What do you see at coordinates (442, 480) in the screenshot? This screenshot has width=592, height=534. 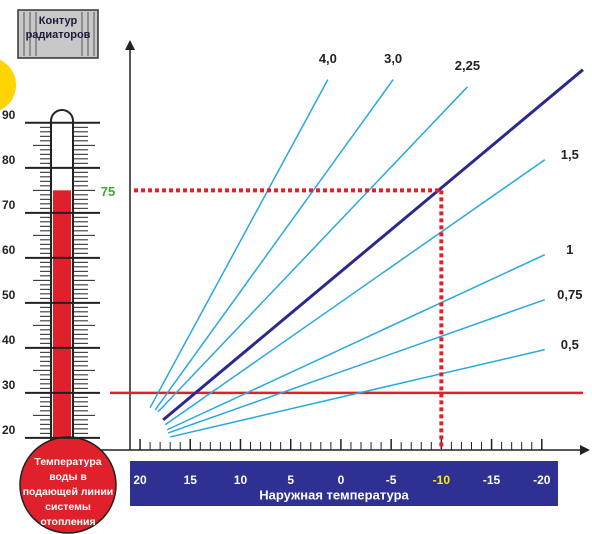 I see `x-tick-label: -10` at bounding box center [442, 480].